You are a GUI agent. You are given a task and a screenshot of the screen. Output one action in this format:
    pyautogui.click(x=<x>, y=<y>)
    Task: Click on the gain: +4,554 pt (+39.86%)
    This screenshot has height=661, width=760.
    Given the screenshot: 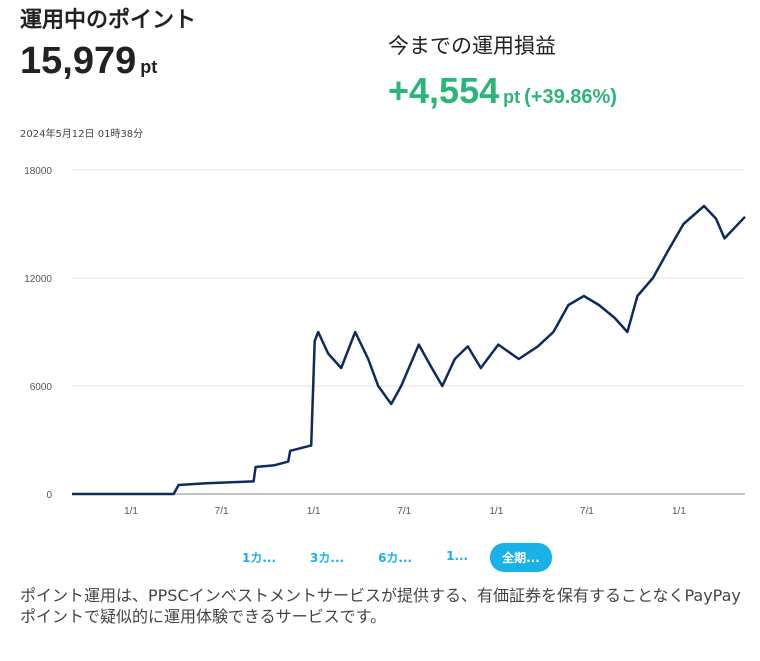 What is the action you would take?
    pyautogui.click(x=502, y=91)
    